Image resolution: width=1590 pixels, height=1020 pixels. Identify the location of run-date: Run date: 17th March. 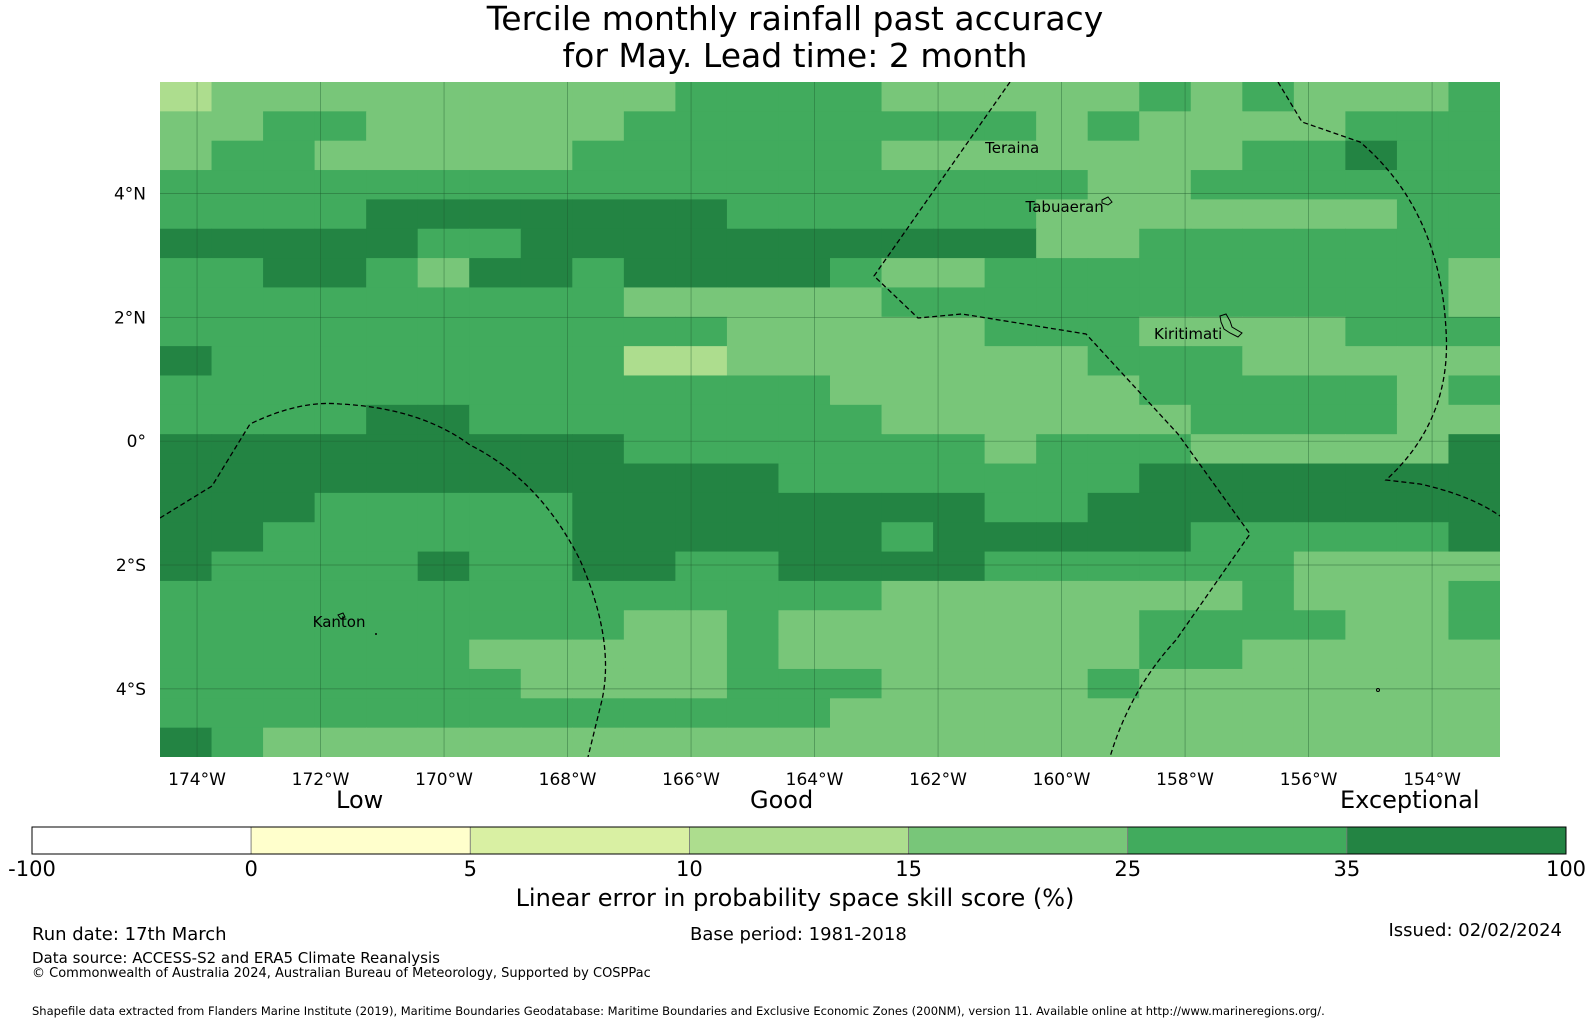
(129, 934).